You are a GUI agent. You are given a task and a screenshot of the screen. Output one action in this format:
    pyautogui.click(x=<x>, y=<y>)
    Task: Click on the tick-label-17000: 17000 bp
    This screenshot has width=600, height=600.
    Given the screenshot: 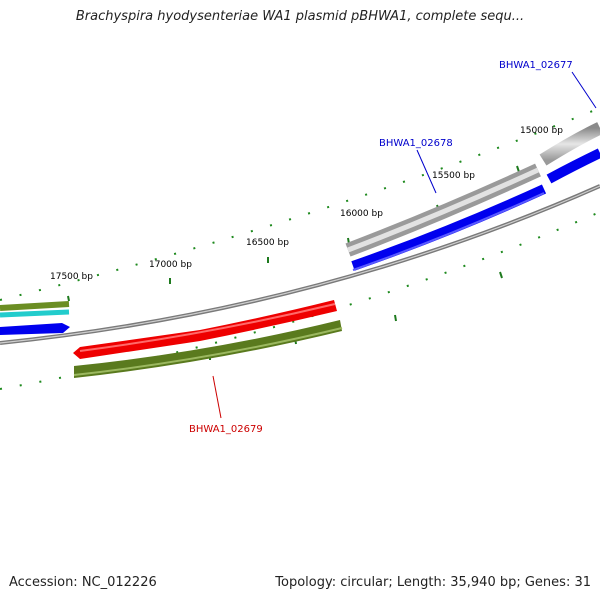 What is the action you would take?
    pyautogui.click(x=170, y=265)
    